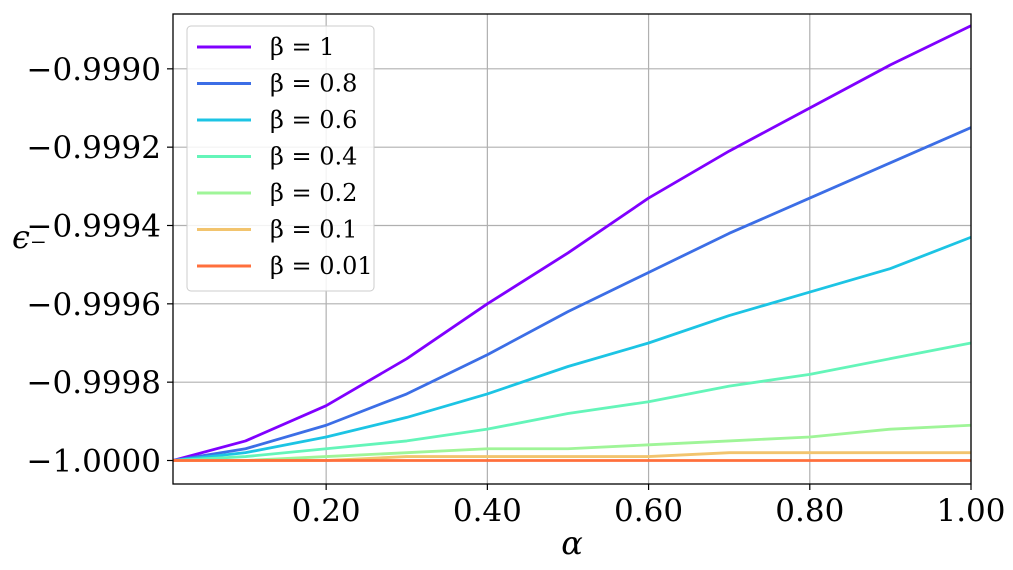 The image size is (1013, 570). What do you see at coordinates (313, 157) in the screenshot?
I see `legend-label: β = 0.4` at bounding box center [313, 157].